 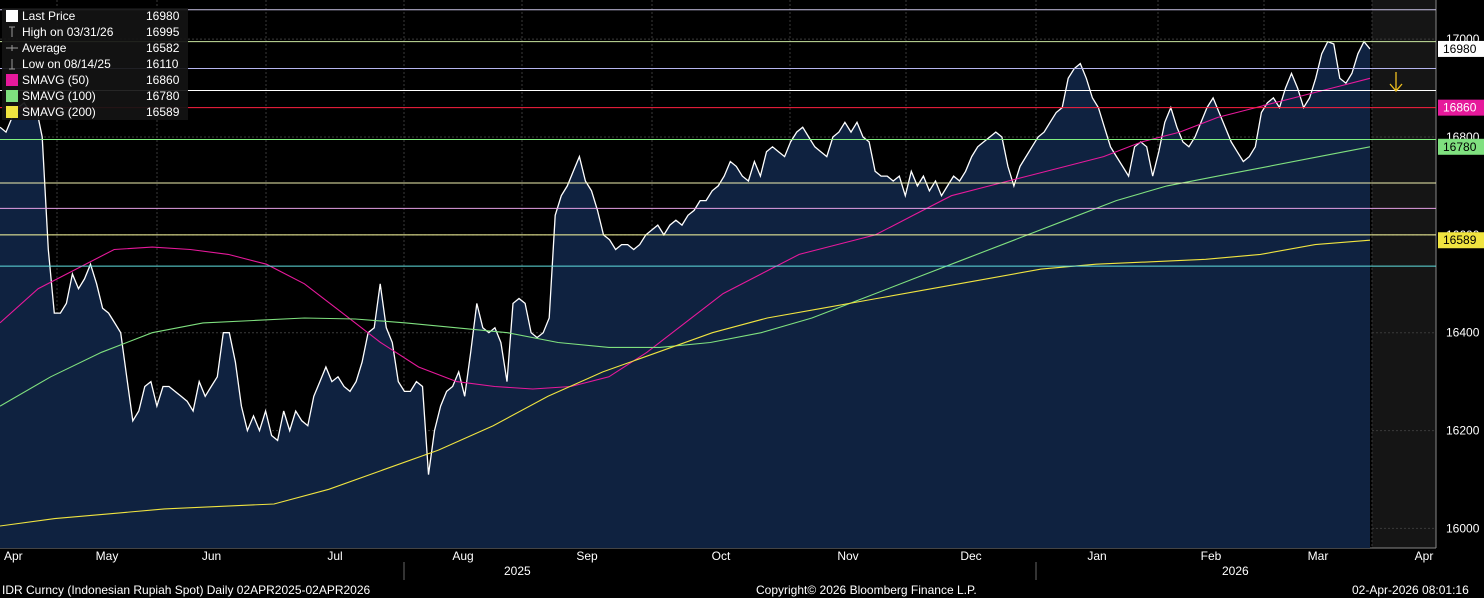 I want to click on legend-row-smavg-100: SMAVG (100) 16780, so click(x=95, y=96).